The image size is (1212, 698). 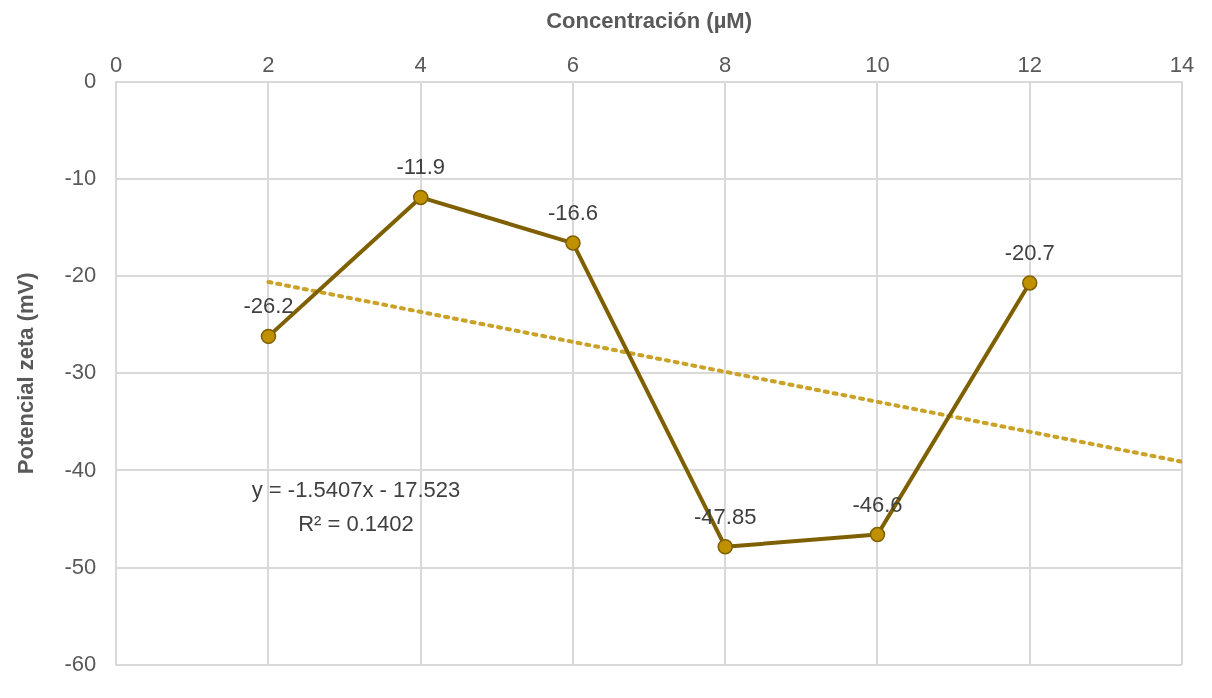 I want to click on annotation: R² = 0.1402, so click(x=356, y=523).